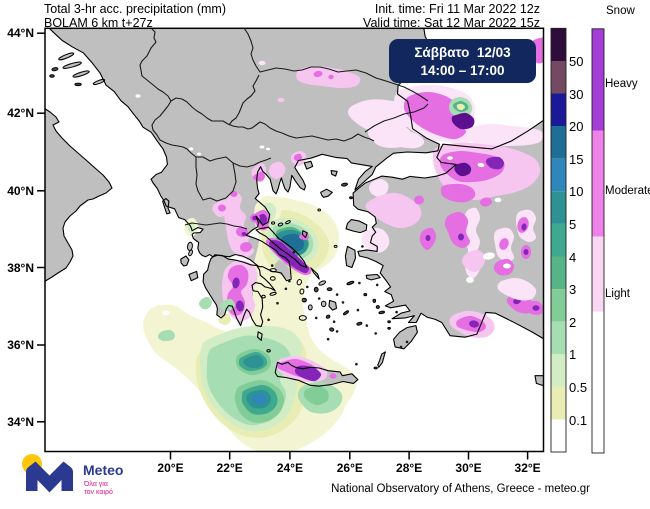 Image resolution: width=650 pixels, height=509 pixels. What do you see at coordinates (98, 492) in the screenshot?
I see `svg-text: τον καιρό` at bounding box center [98, 492].